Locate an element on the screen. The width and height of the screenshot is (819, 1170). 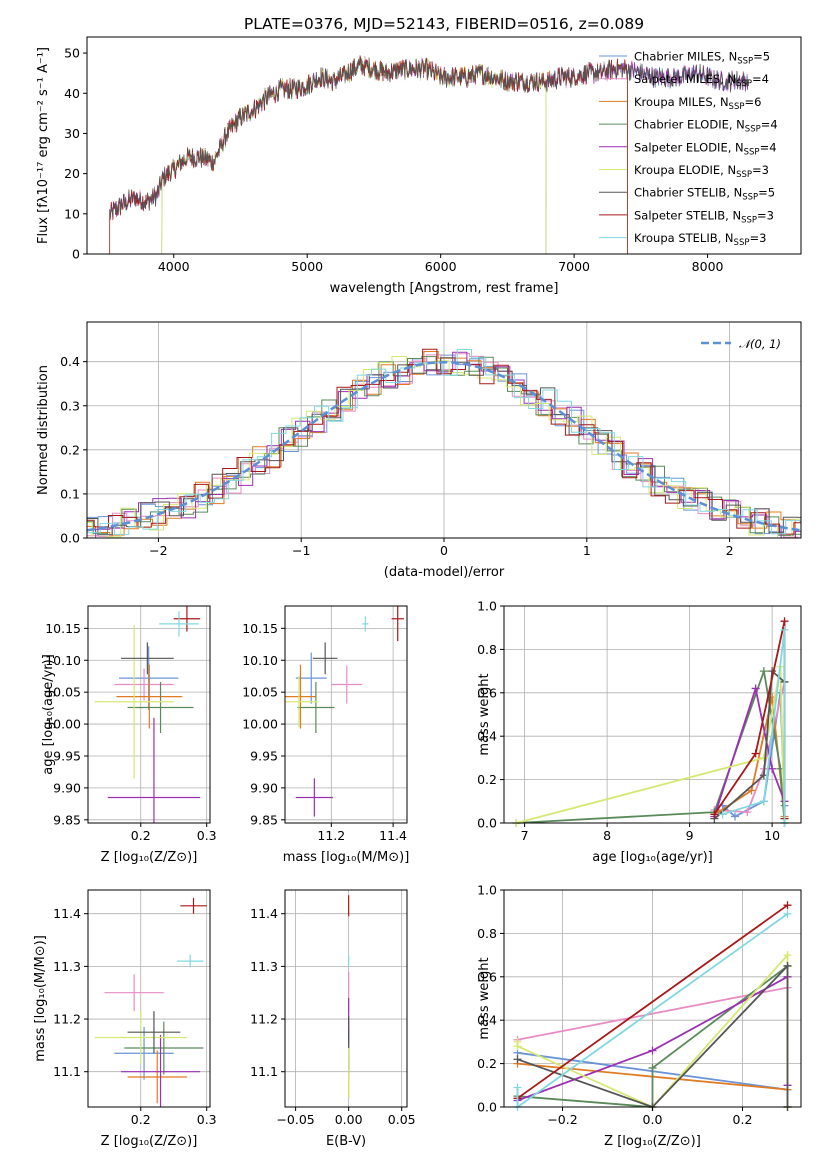
weight-series-kroupa-elodie is located at coordinates (650, 744).